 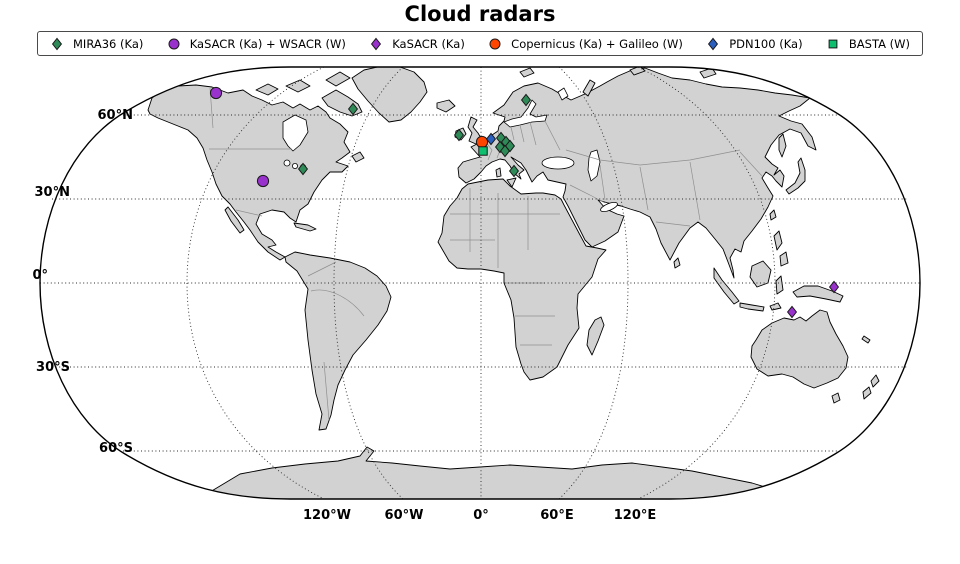 What do you see at coordinates (635, 515) in the screenshot?
I see `lon-tick-label: 120°E` at bounding box center [635, 515].